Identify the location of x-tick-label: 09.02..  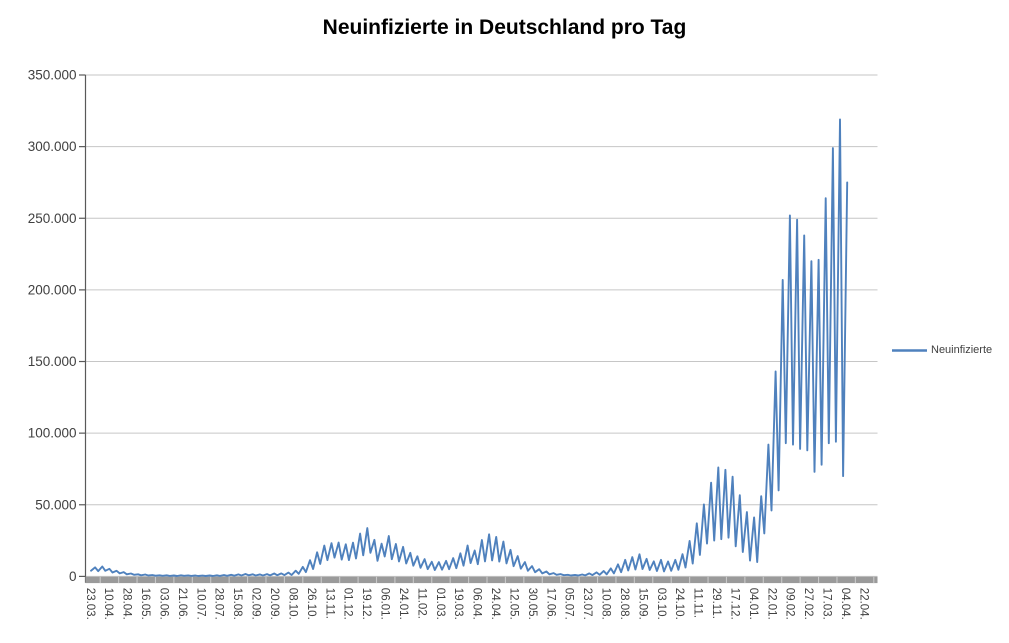
(790, 604).